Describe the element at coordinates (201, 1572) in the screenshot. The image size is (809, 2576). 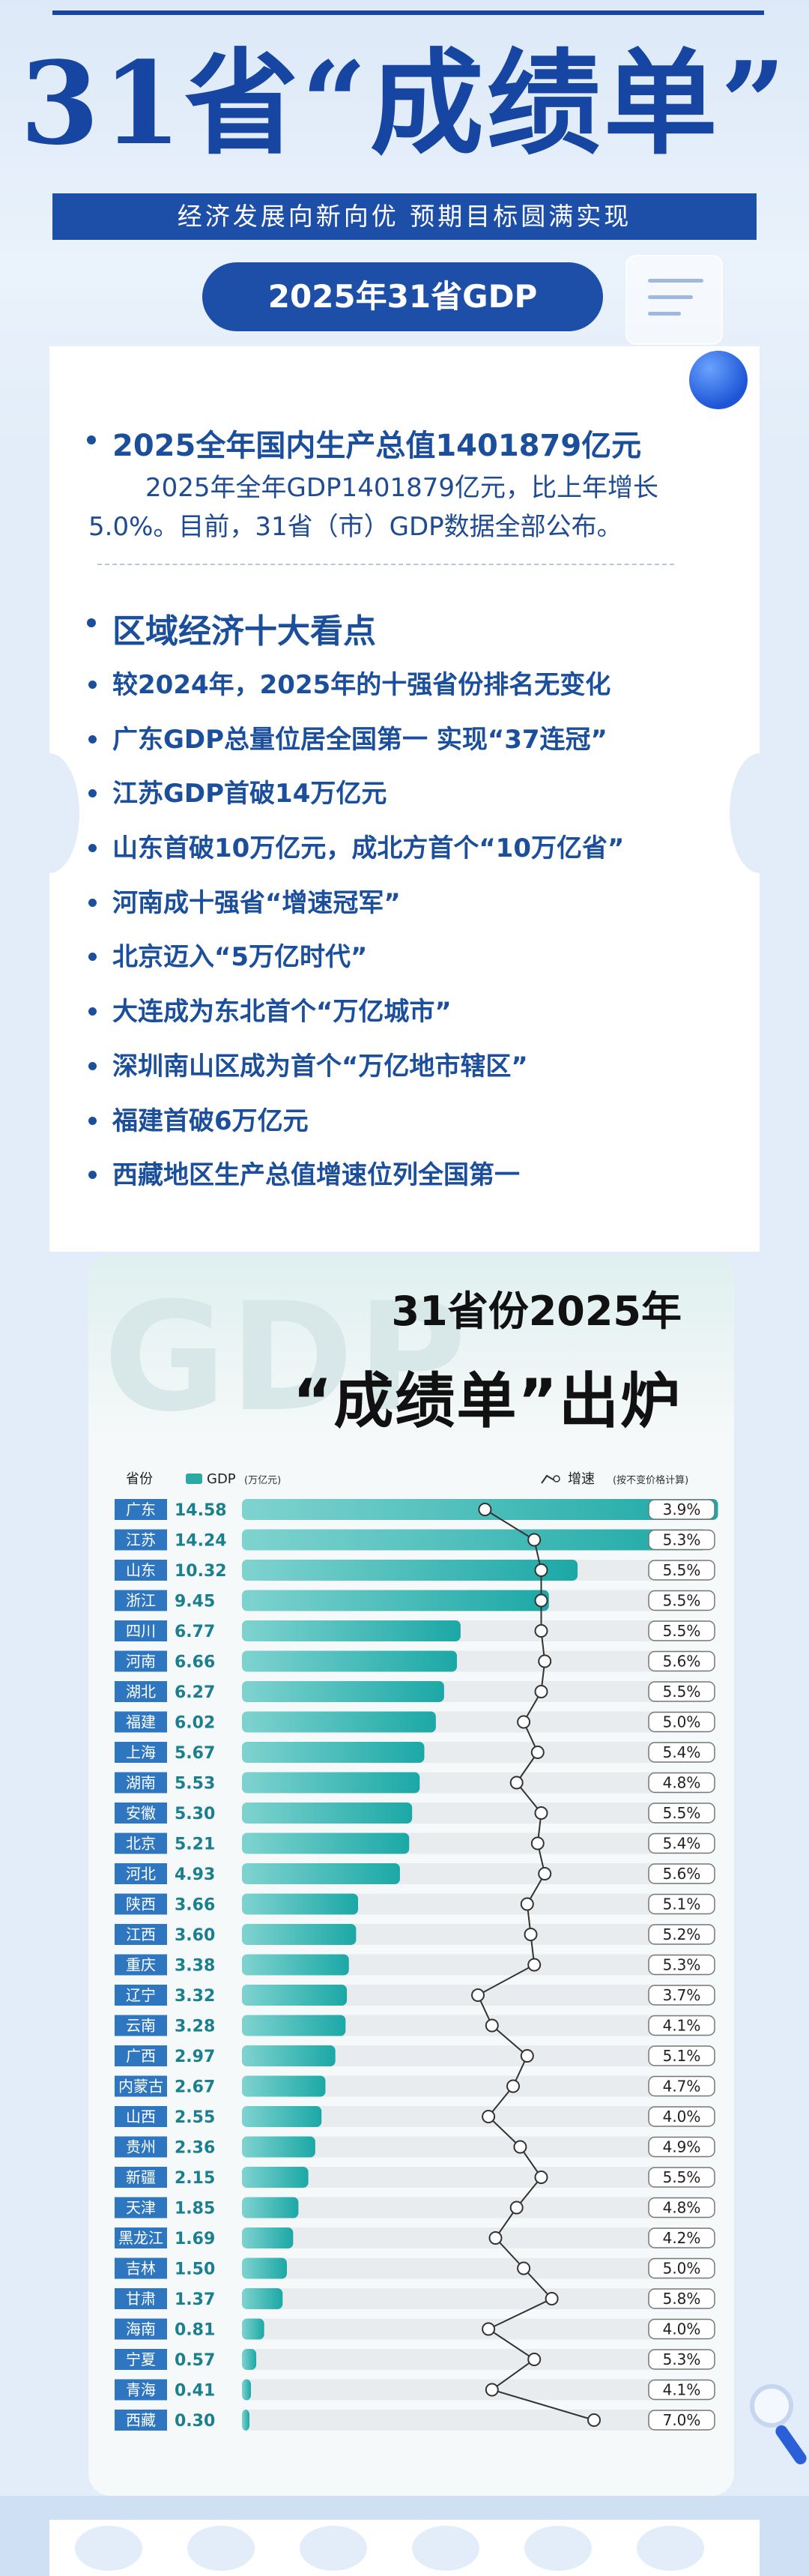
I see `gdp-value: 10.32` at that location.